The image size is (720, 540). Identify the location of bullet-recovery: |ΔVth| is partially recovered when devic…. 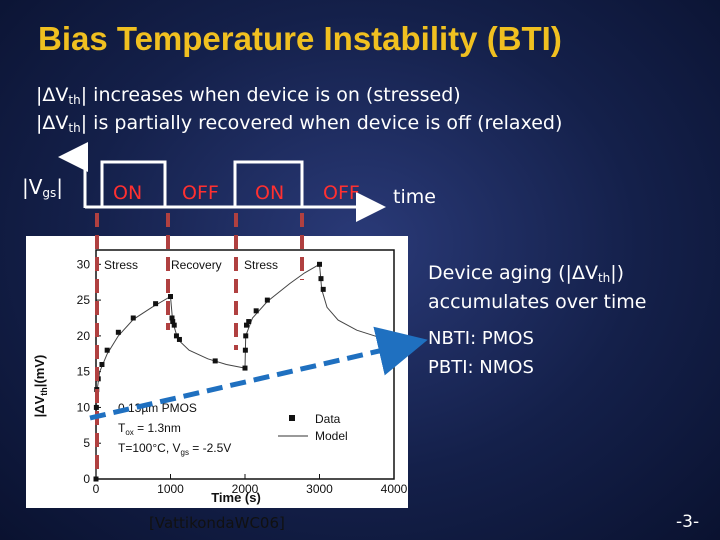
(299, 123).